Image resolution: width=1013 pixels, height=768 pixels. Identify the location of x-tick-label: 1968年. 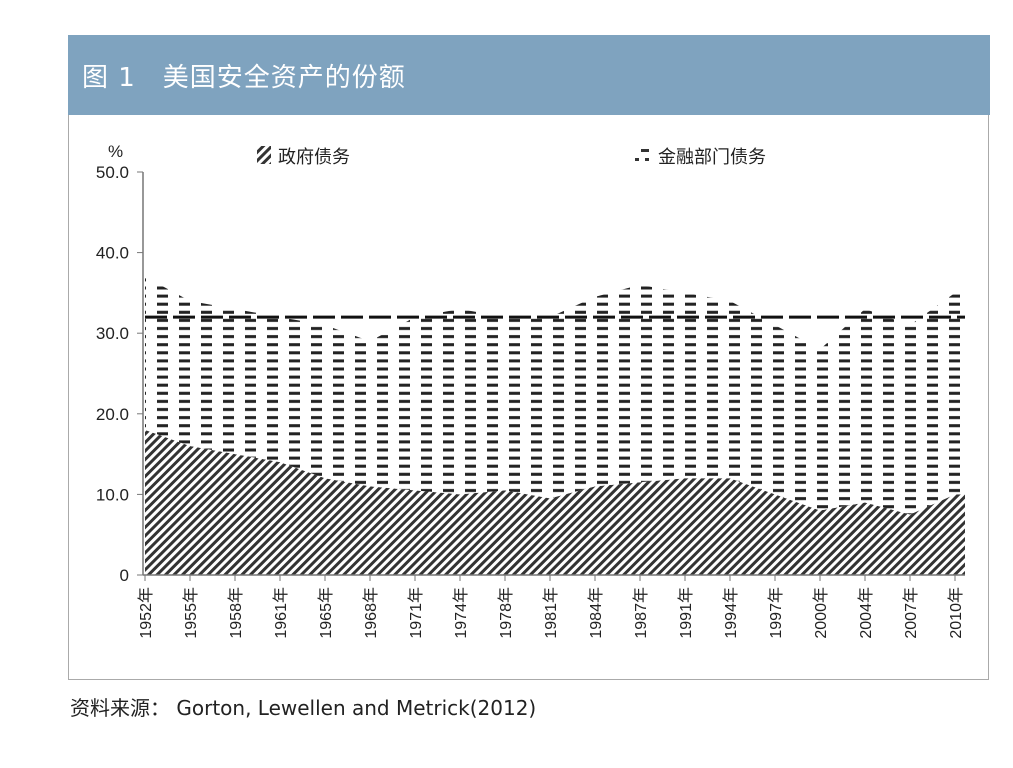
(371, 613).